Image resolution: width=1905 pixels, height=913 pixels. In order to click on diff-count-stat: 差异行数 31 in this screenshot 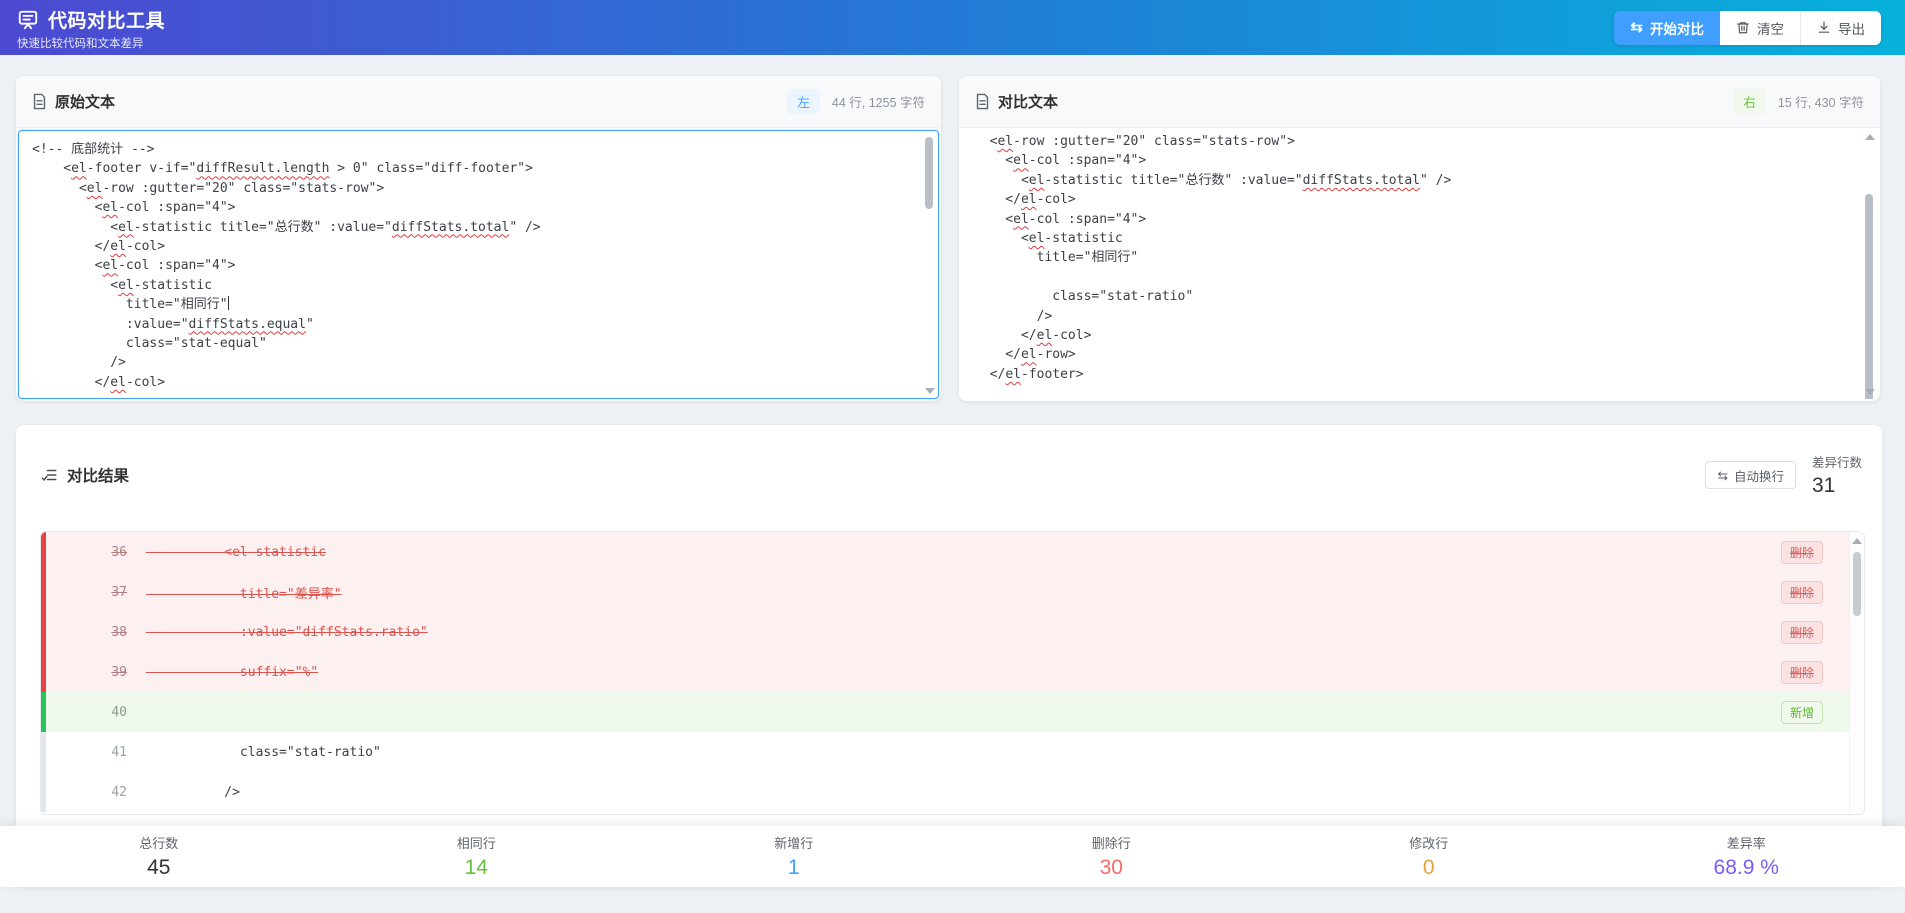, I will do `click(1837, 475)`.